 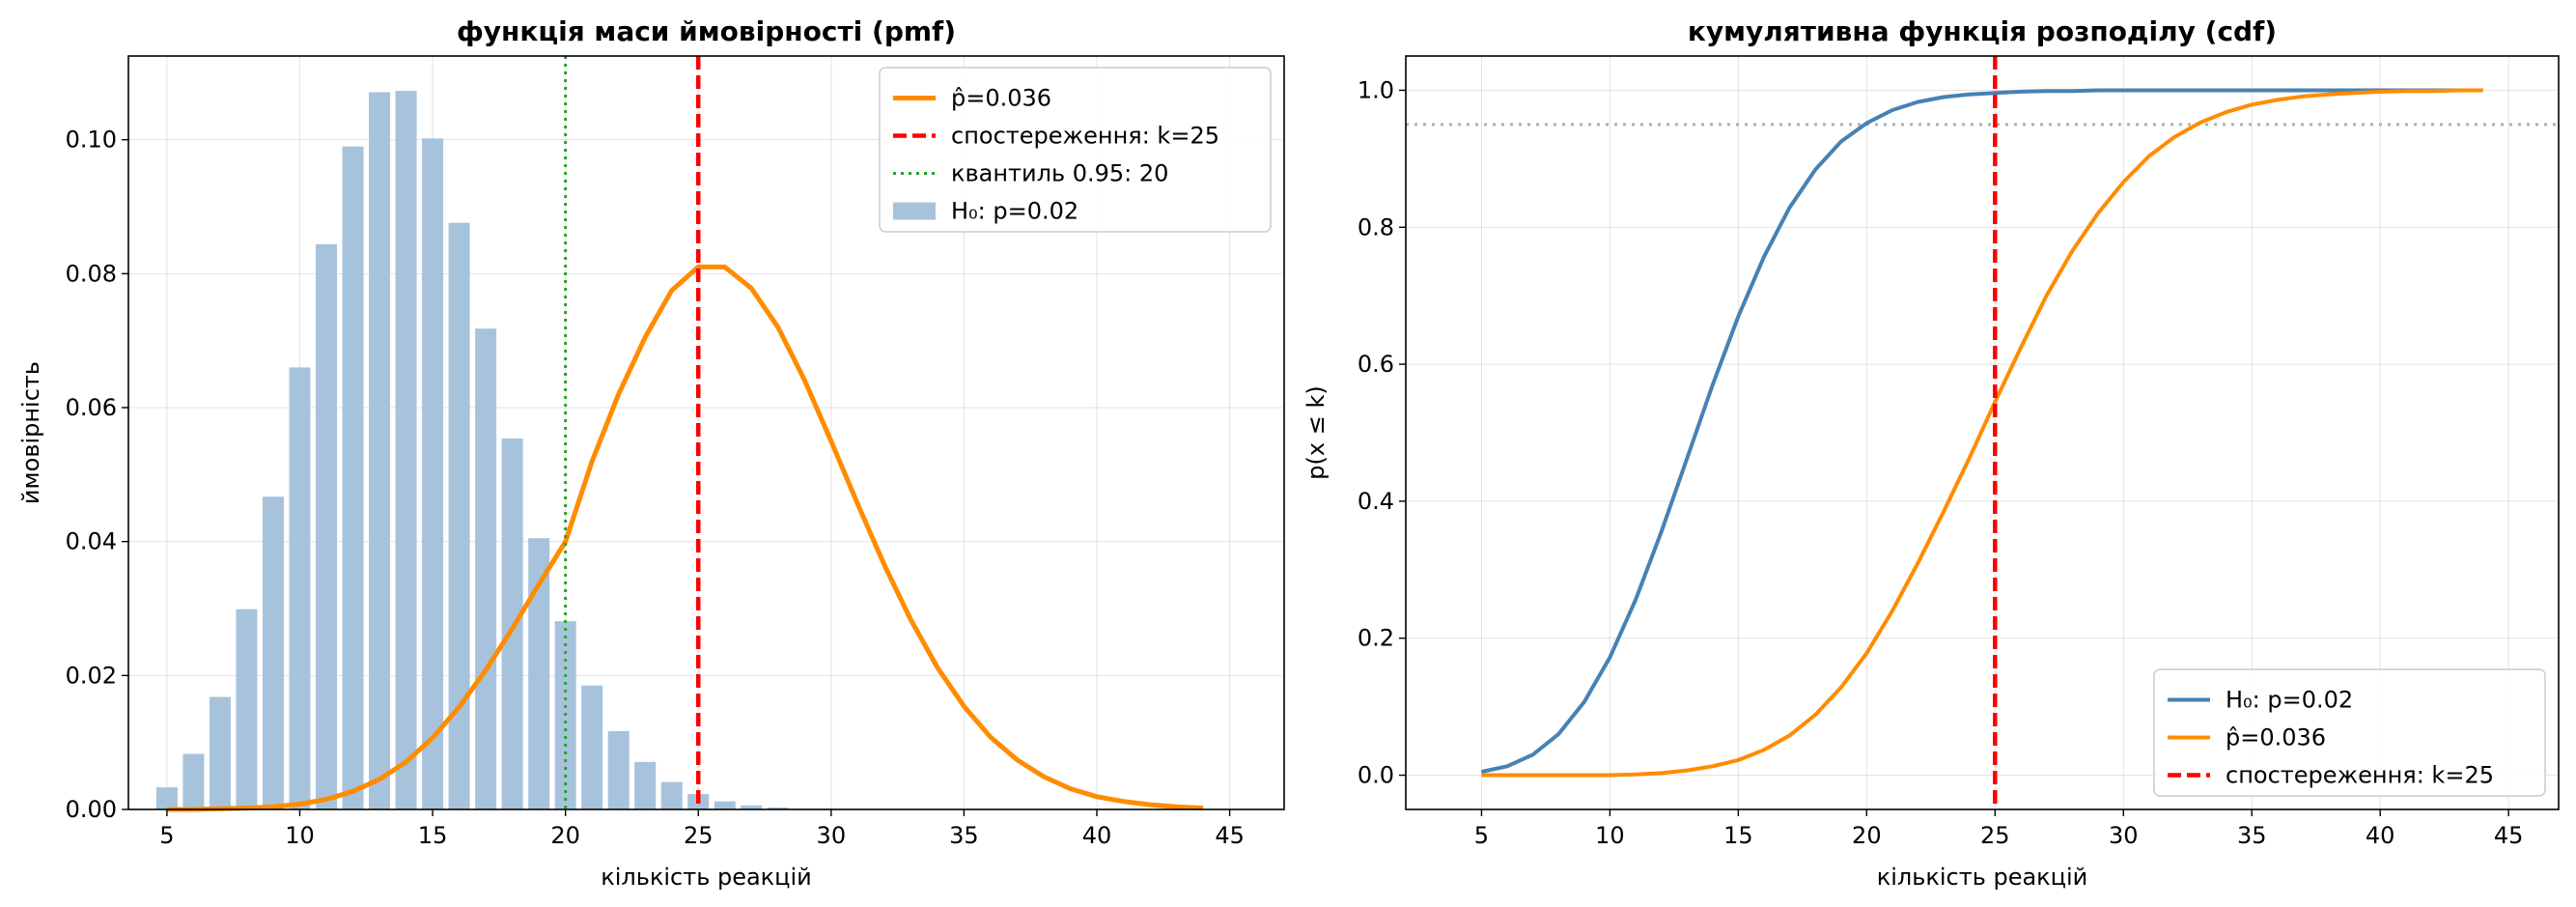 I want to click on y-tick-label: 1.0, so click(x=1376, y=89).